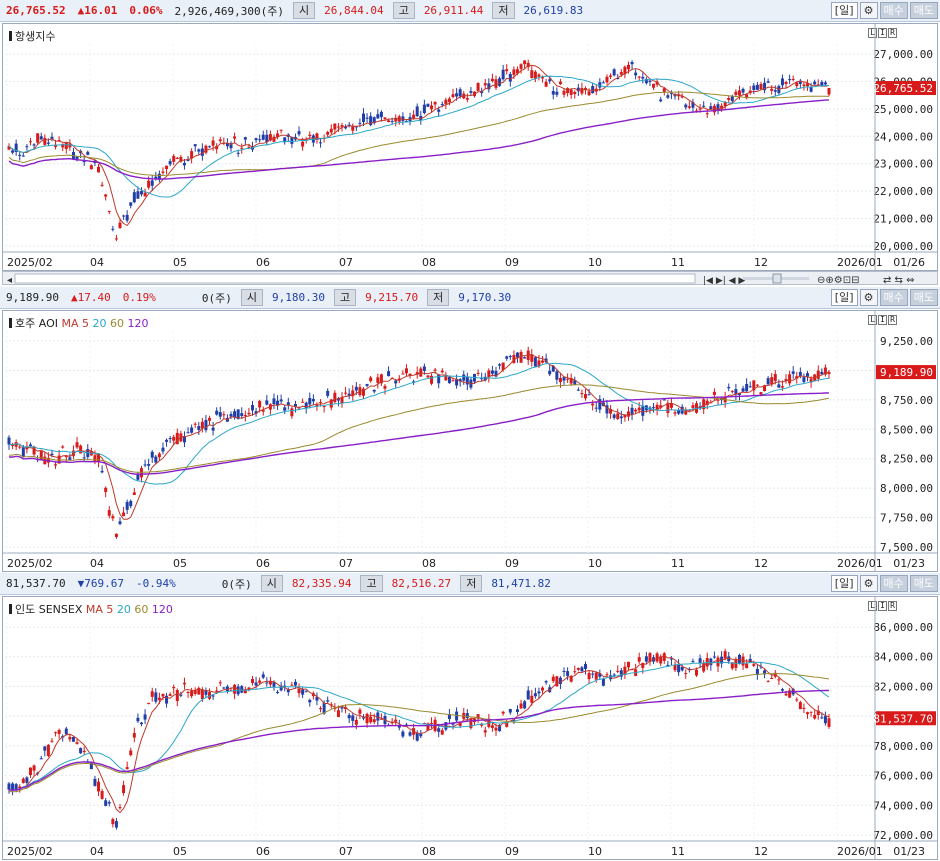  I want to click on ma-line, so click(419, 134).